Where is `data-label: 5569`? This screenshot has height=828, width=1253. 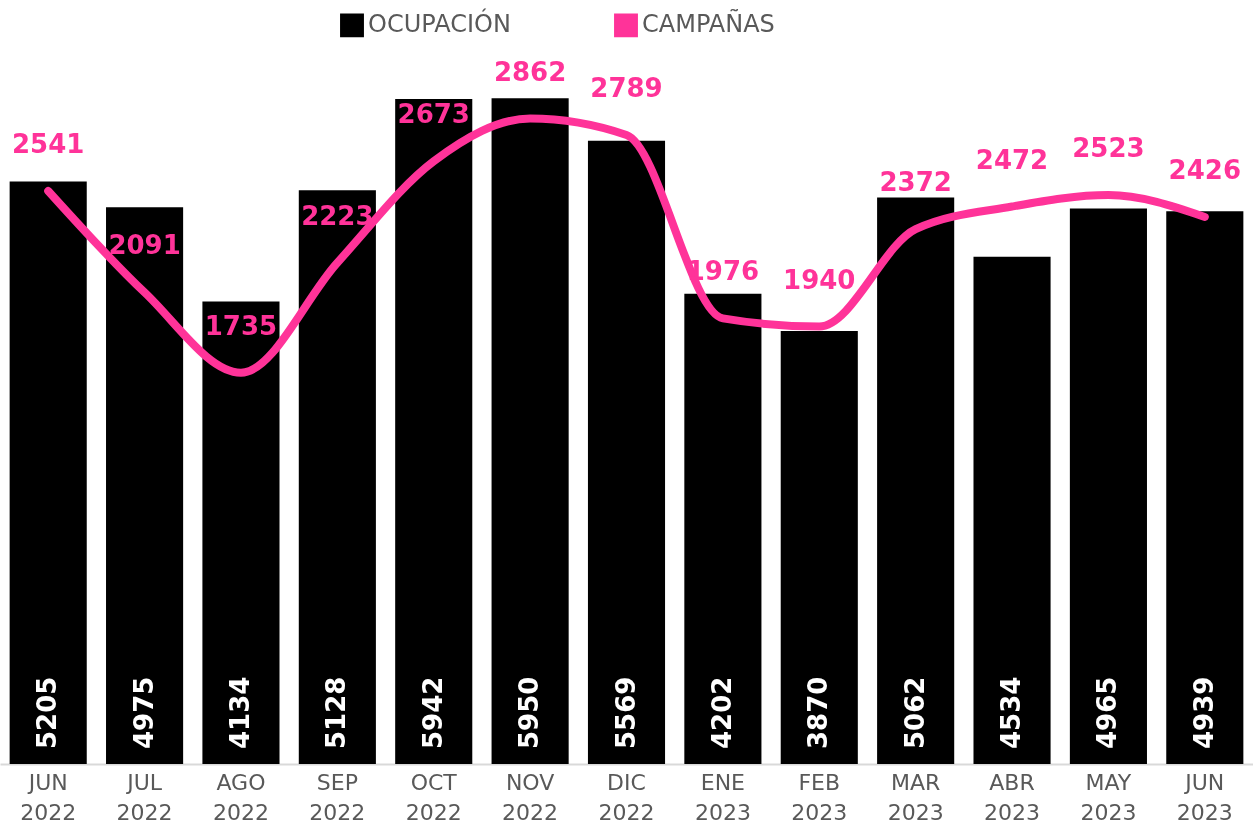
data-label: 5569 is located at coordinates (625, 712).